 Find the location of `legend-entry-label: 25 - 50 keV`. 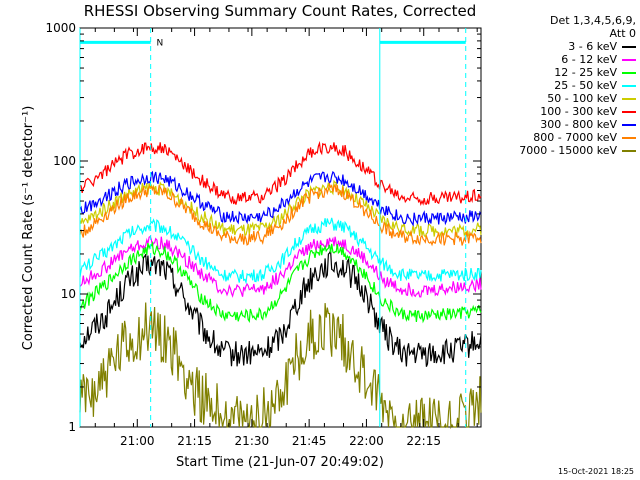

legend-entry-label: 25 - 50 keV is located at coordinates (585, 85).